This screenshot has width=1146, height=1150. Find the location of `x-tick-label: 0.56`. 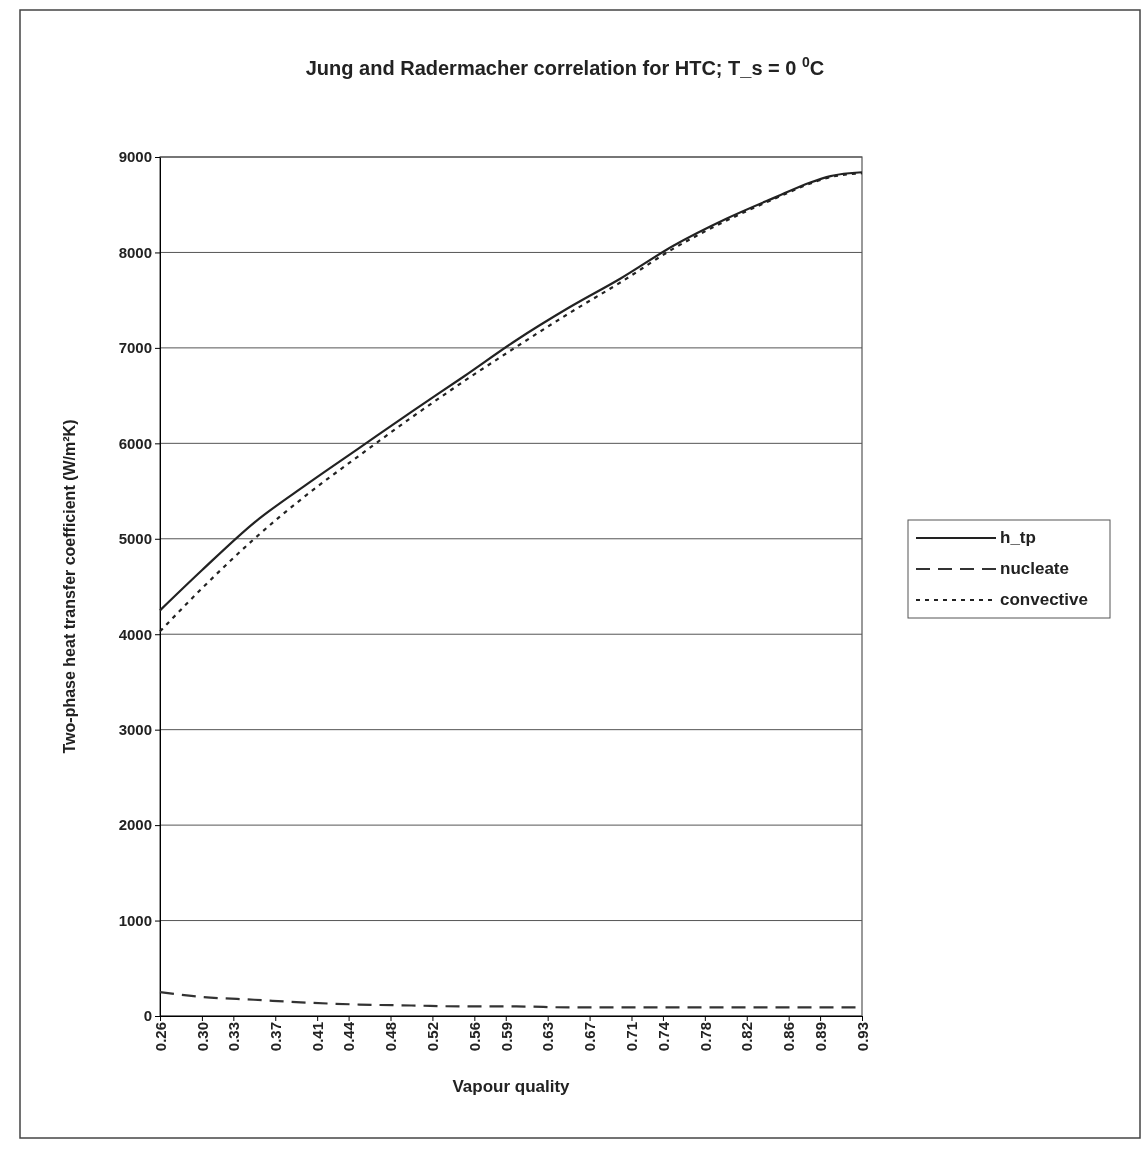

x-tick-label: 0.56 is located at coordinates (475, 1037).